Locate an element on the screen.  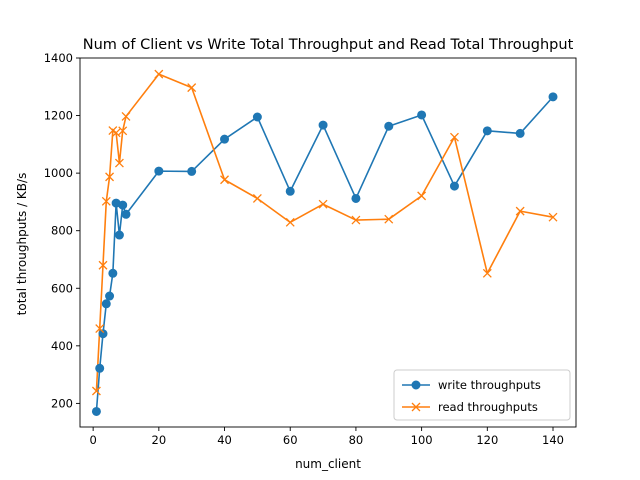
x-tick-label-4: 80 is located at coordinates (356, 440).